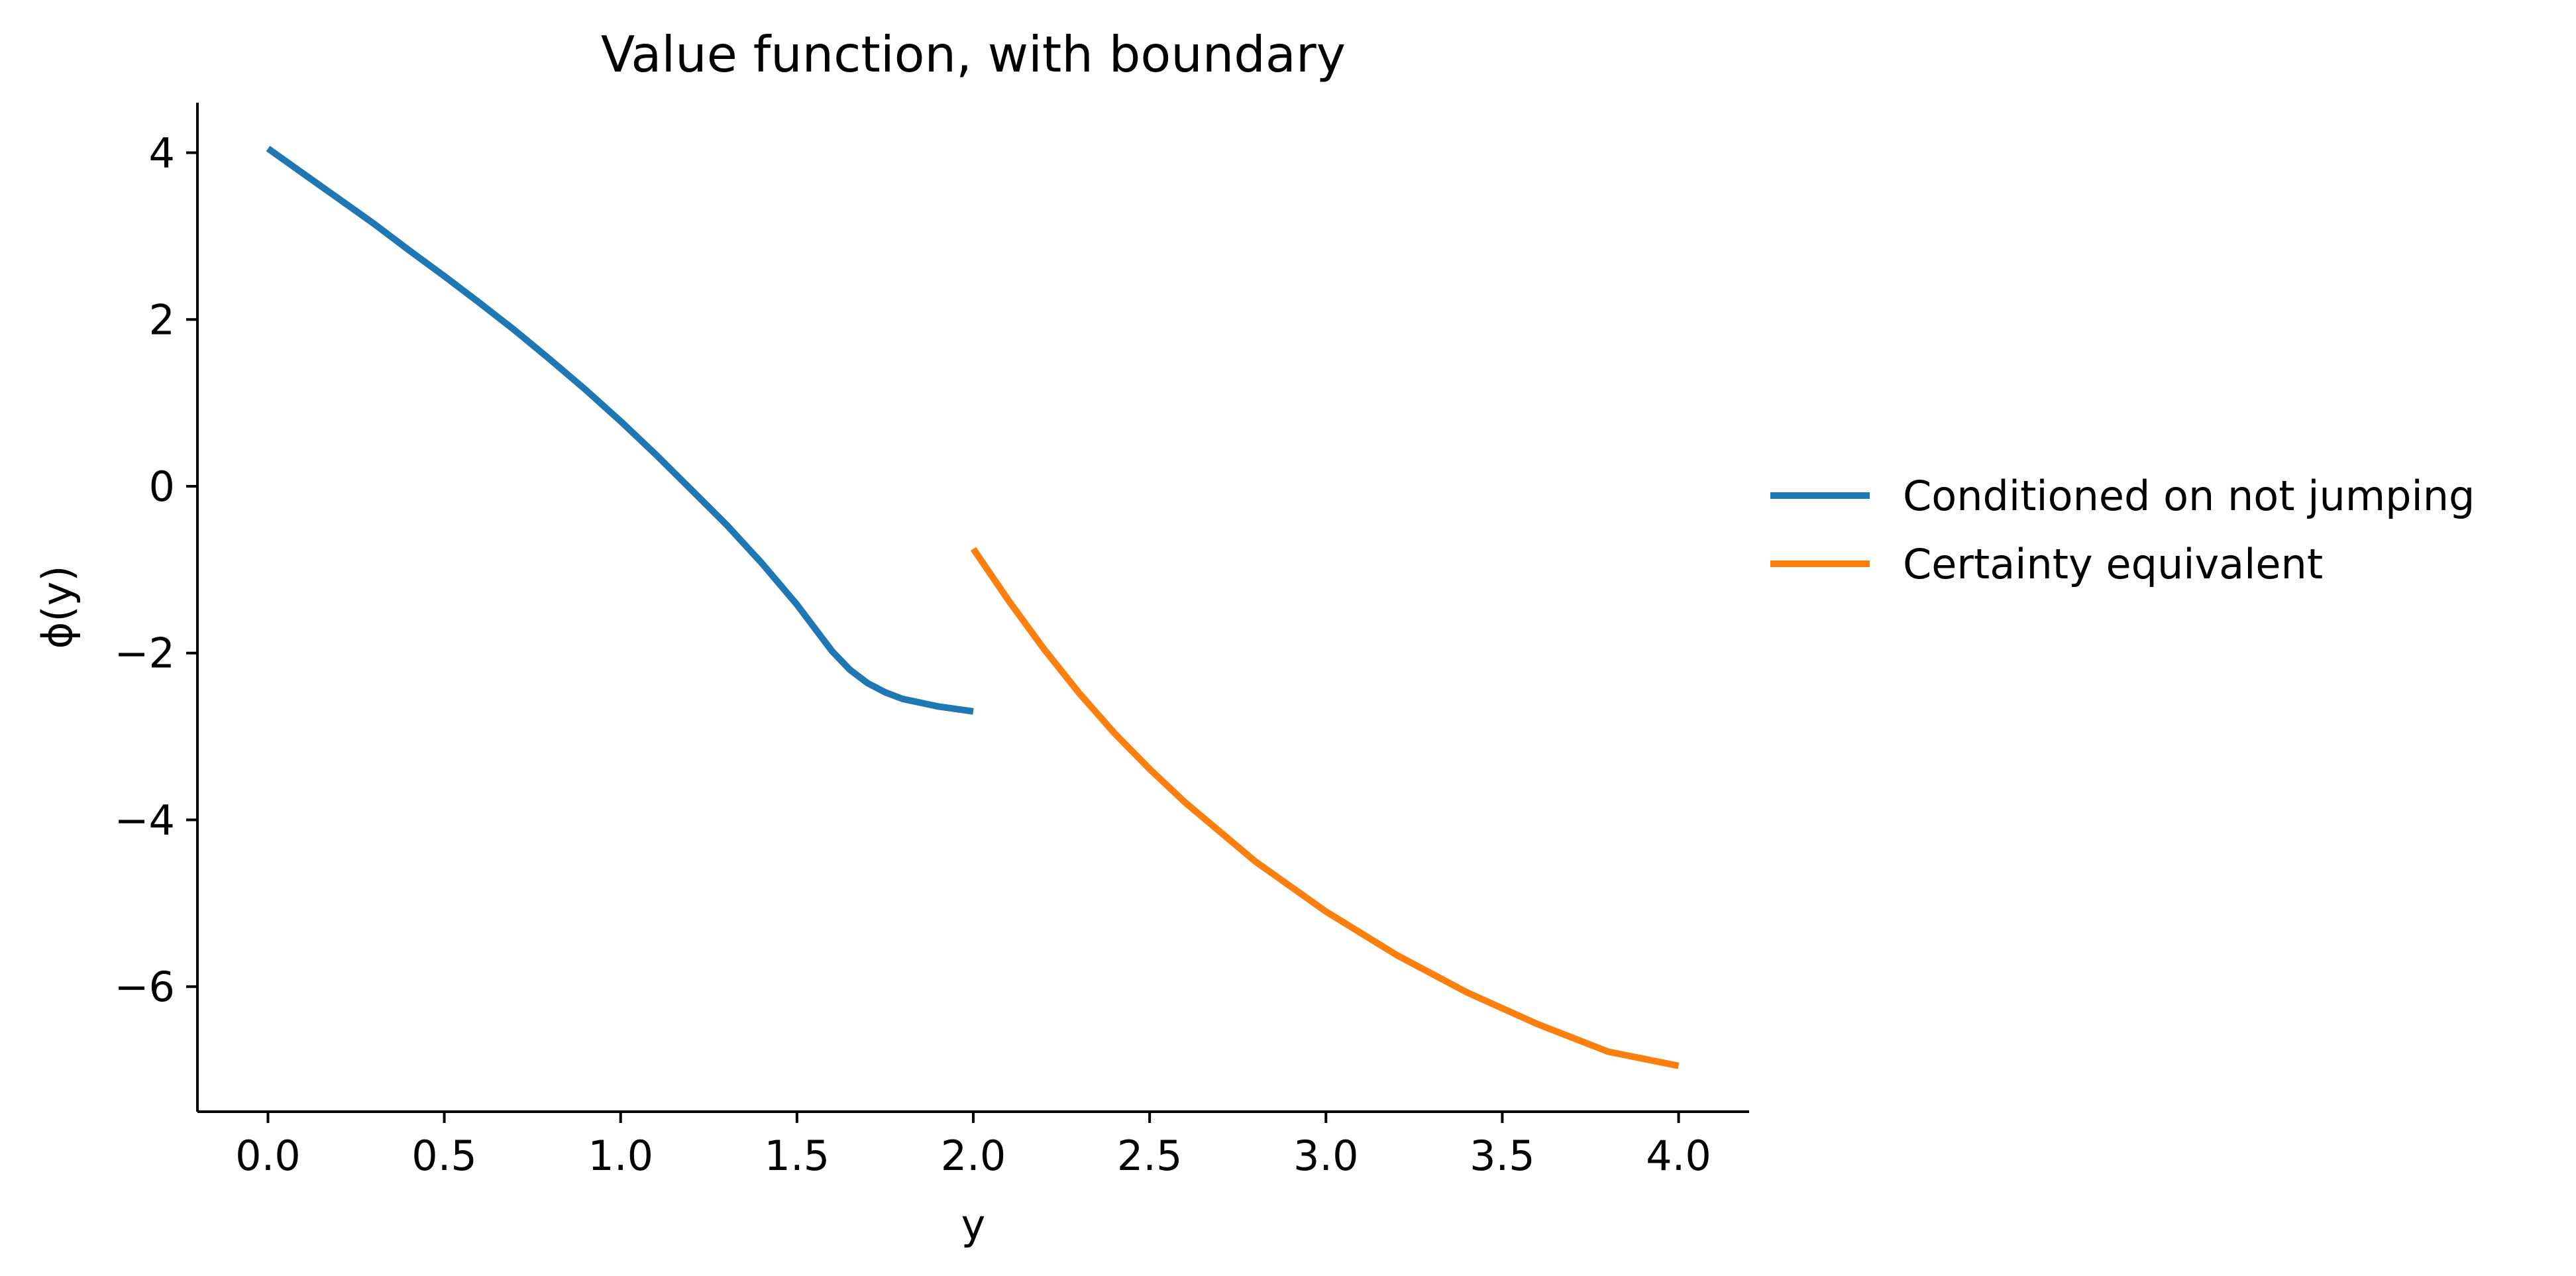  Describe the element at coordinates (162, 153) in the screenshot. I see `y-tick-label: 4` at that location.